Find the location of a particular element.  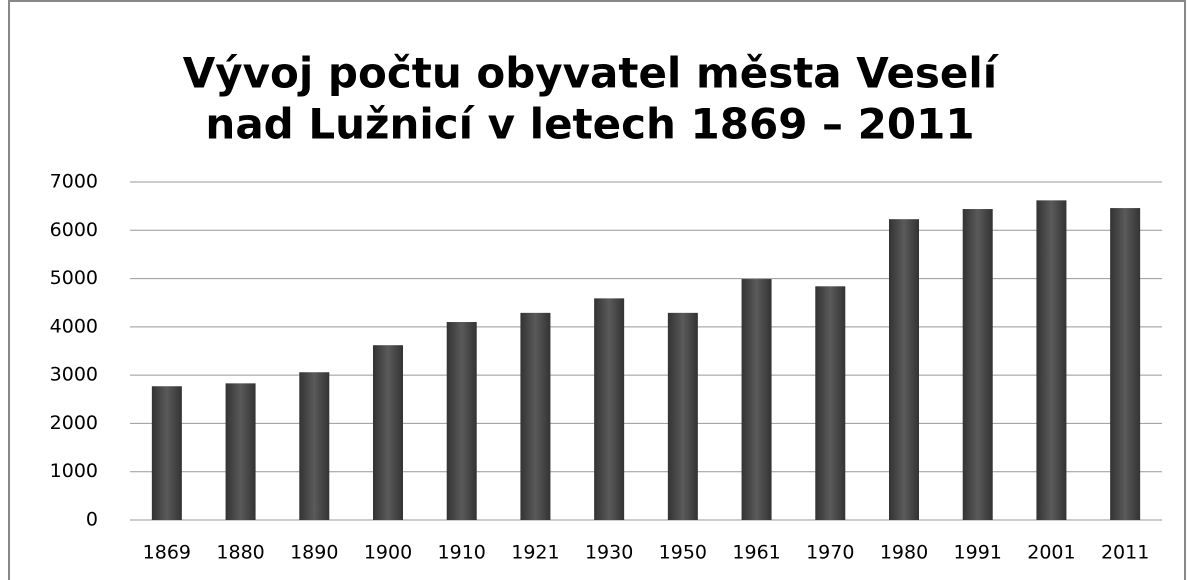

x-tick-label: 1970 is located at coordinates (830, 553).